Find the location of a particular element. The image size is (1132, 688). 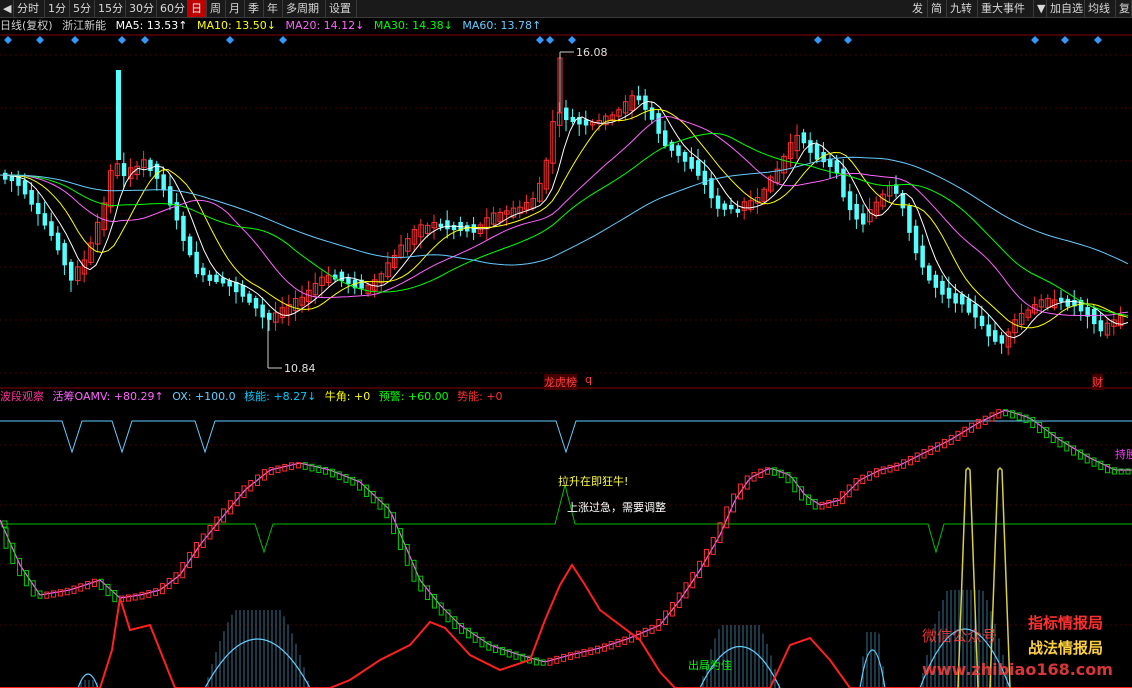

major-events-button: 重大事件 is located at coordinates (1006, 8).